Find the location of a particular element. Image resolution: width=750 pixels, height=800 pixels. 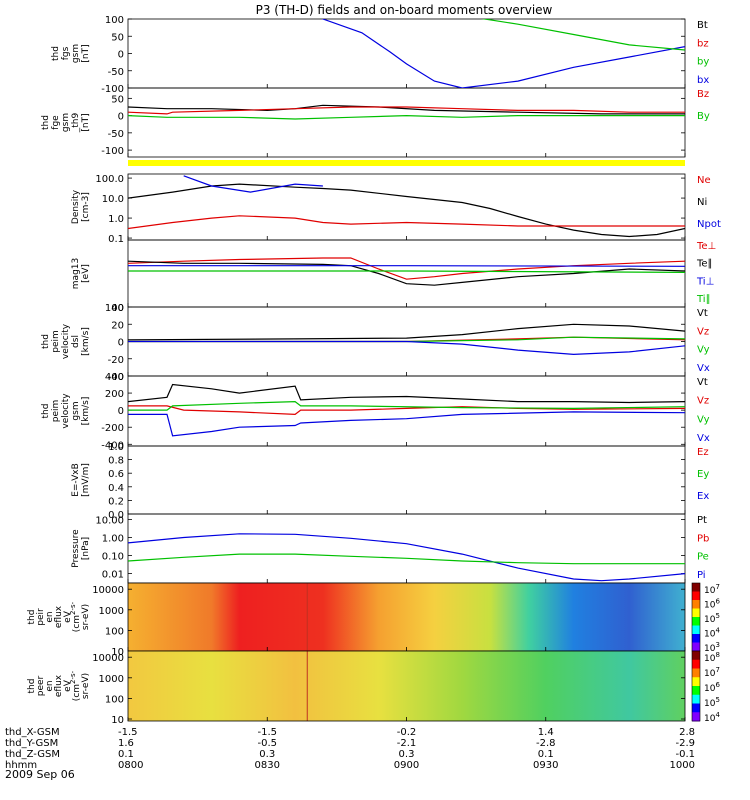

legend-vx: Vx is located at coordinates (703, 438).